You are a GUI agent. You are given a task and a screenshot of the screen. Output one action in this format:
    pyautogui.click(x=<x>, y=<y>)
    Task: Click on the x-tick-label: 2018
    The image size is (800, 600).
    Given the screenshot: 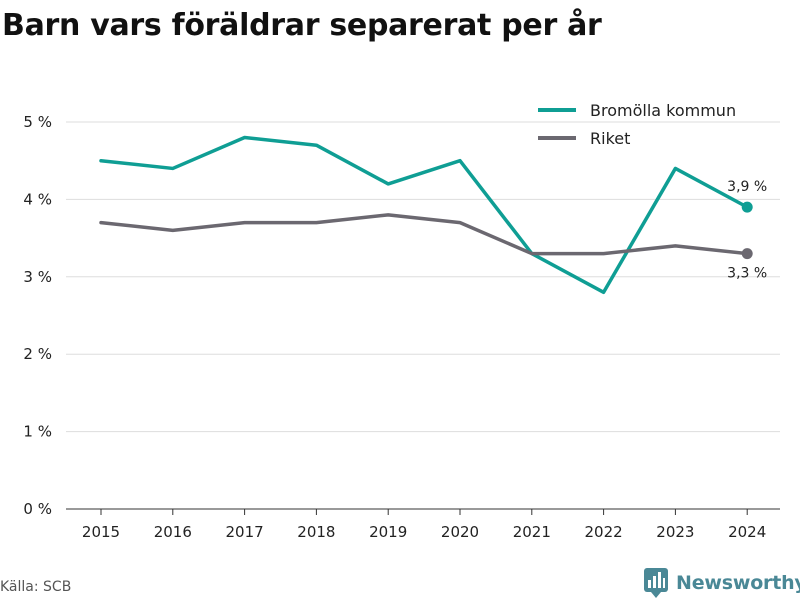 What is the action you would take?
    pyautogui.click(x=316, y=532)
    